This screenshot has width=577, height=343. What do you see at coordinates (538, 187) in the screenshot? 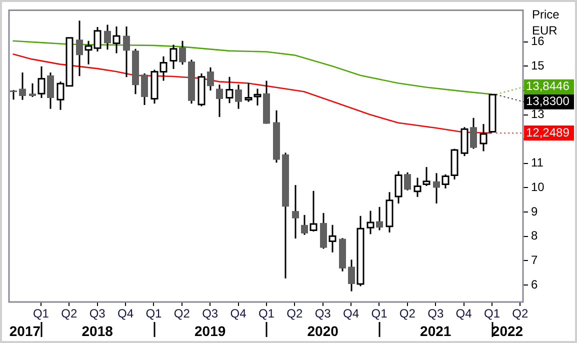
I see `y-tick-label: 10` at bounding box center [538, 187].